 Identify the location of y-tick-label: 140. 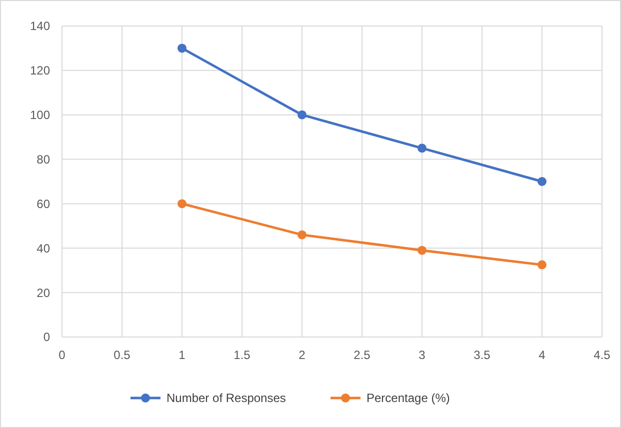
(40, 26).